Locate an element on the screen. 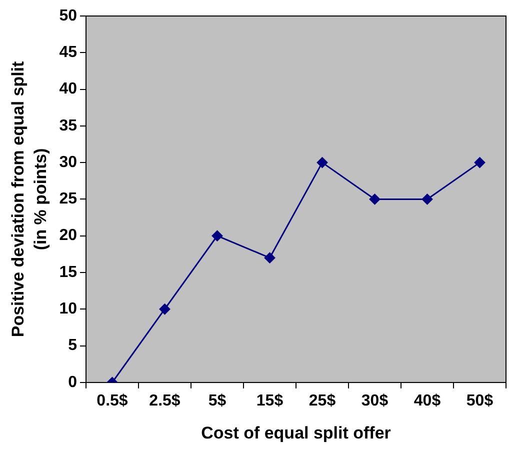  y-tick-label: 20 is located at coordinates (68, 235).